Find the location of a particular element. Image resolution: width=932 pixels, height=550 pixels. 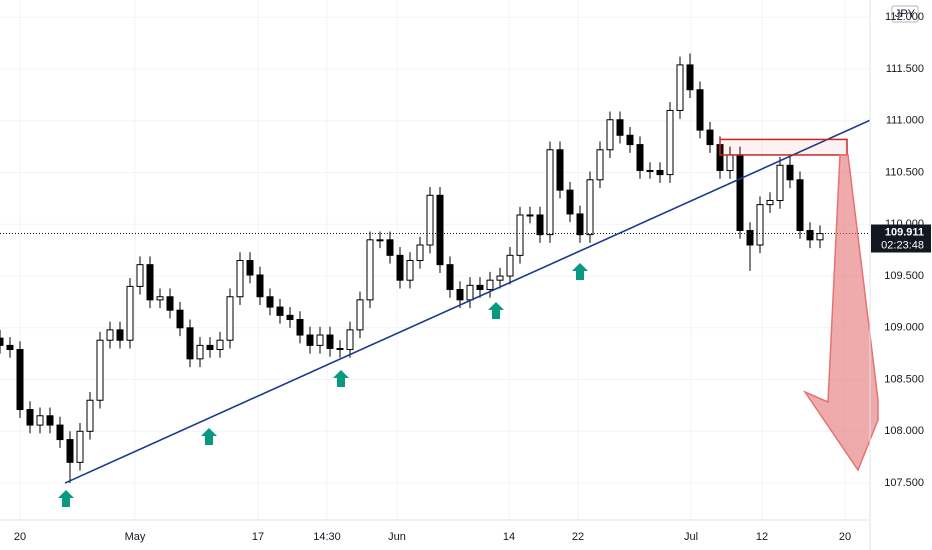

x-tick-label: May is located at coordinates (135, 537).